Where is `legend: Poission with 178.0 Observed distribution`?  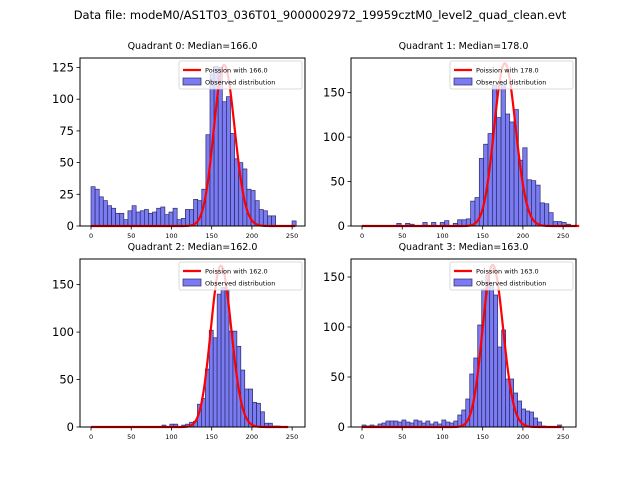 legend: Poission with 178.0 Observed distribution is located at coordinates (511, 75).